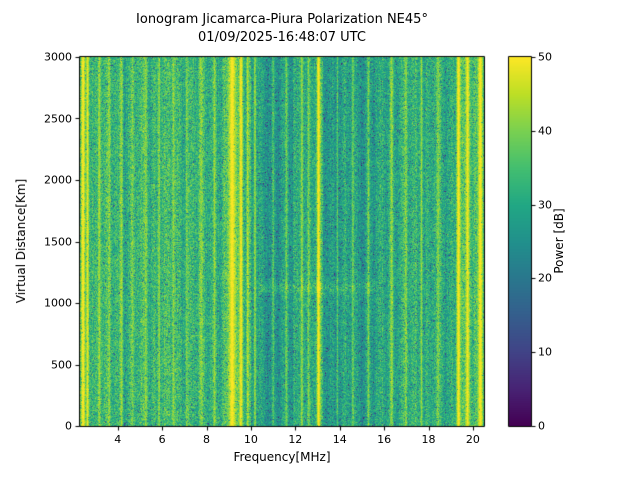  What do you see at coordinates (282, 457) in the screenshot?
I see `x-axis-label: Frequency[MHz]` at bounding box center [282, 457].